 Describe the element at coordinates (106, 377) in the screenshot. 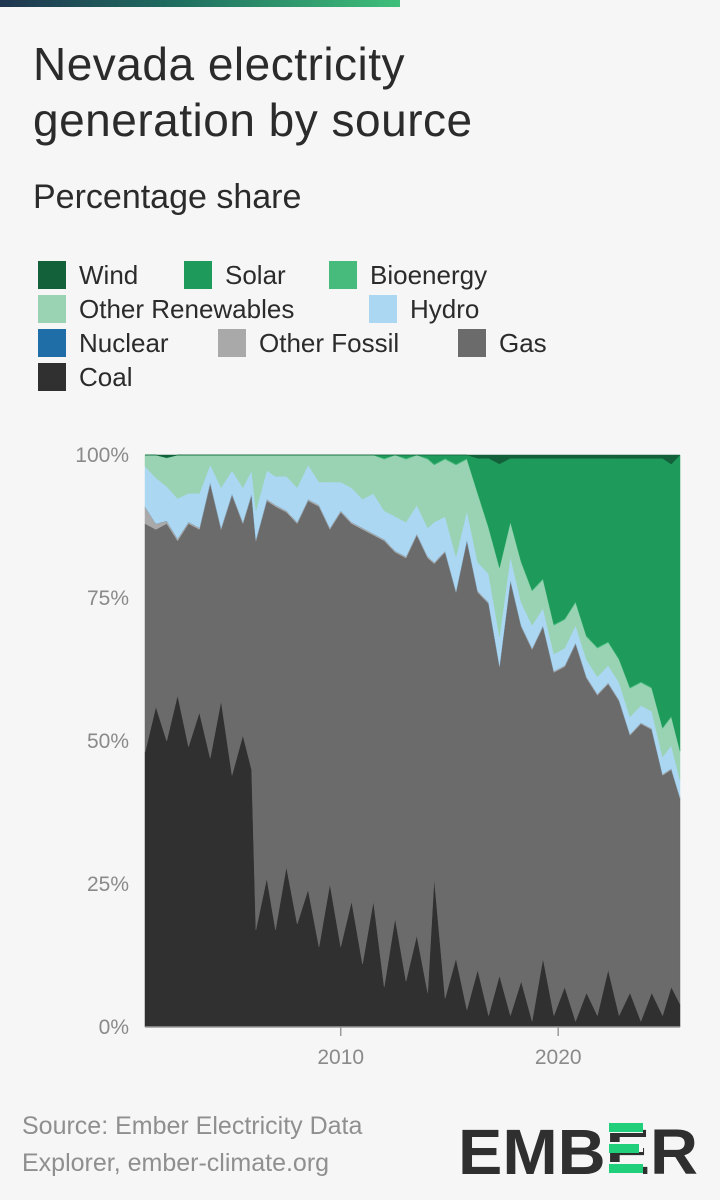

I see `legend-label-coal: Coal` at that location.